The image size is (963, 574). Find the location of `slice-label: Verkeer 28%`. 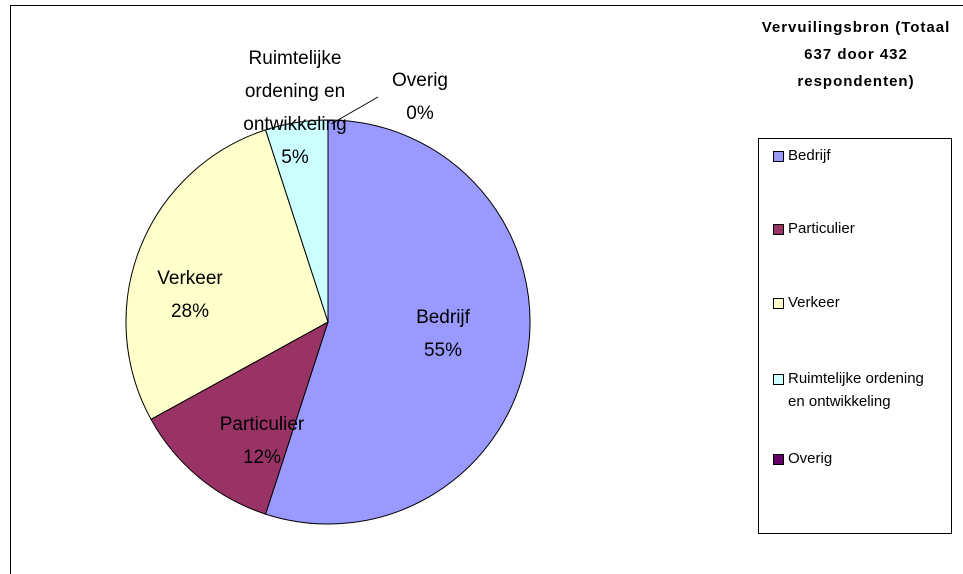

slice-label: Verkeer 28% is located at coordinates (190, 295).